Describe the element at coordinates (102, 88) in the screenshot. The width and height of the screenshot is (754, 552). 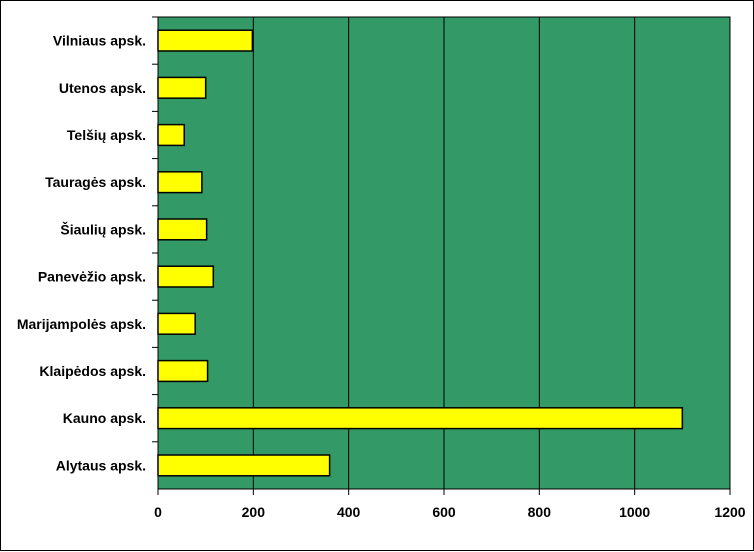
I see `category-label: Utenos apsk.` at that location.